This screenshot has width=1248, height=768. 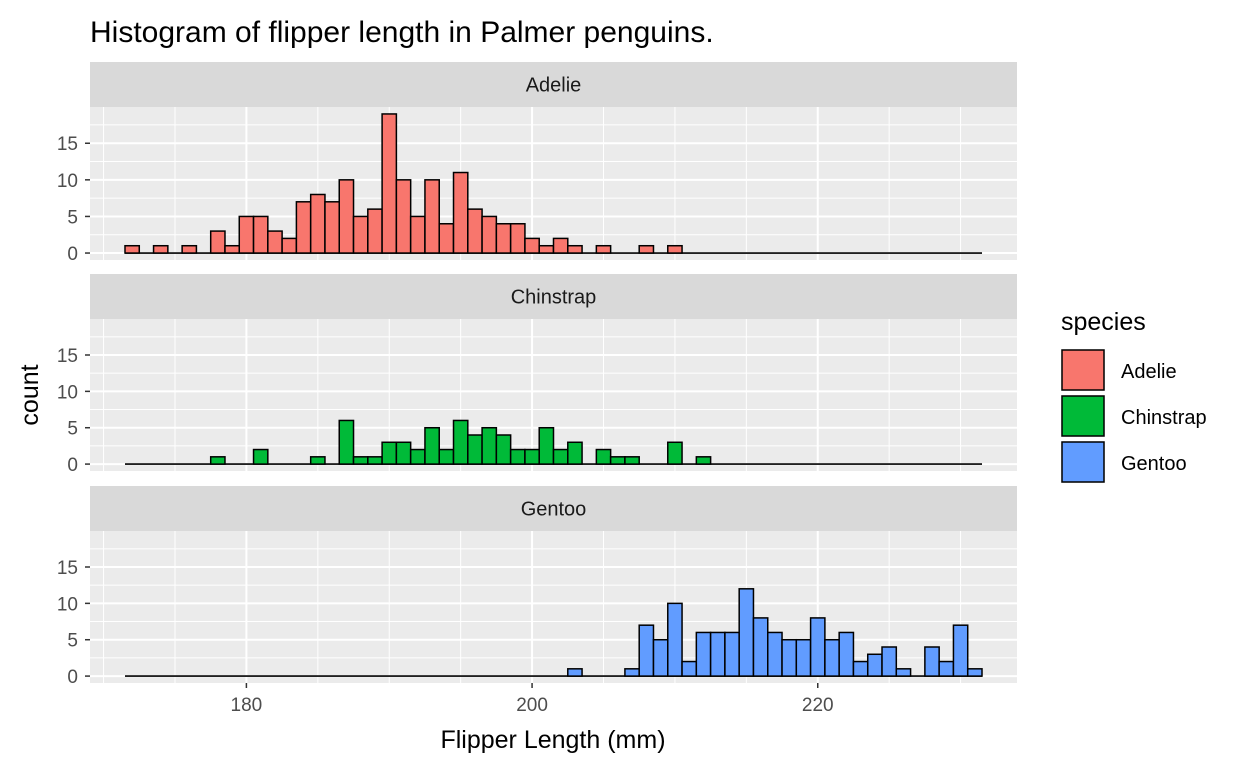 I want to click on legend-key-adelie, so click(x=1083, y=370).